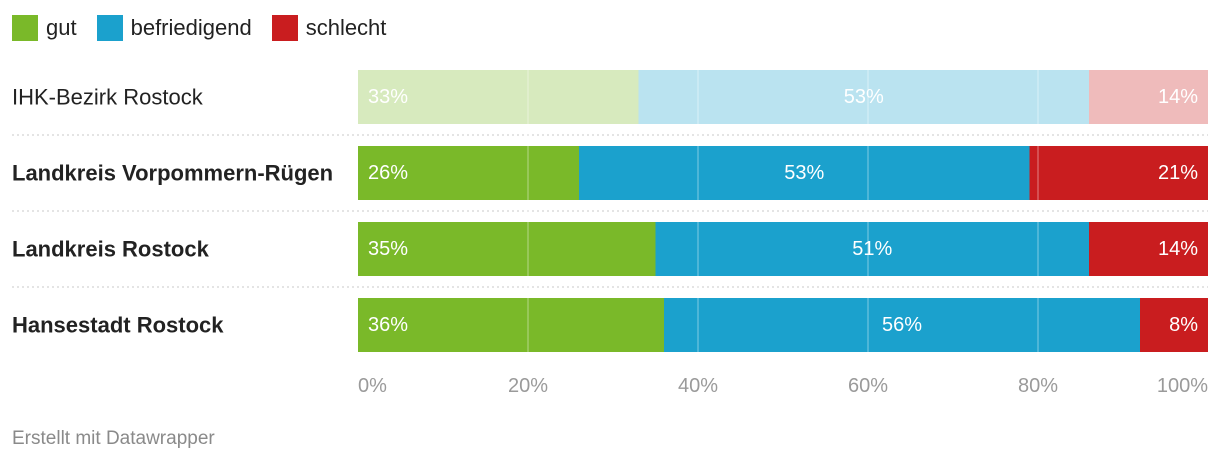 The height and width of the screenshot is (464, 1220). What do you see at coordinates (1183, 325) in the screenshot?
I see `value-label-schlecht: 8%` at bounding box center [1183, 325].